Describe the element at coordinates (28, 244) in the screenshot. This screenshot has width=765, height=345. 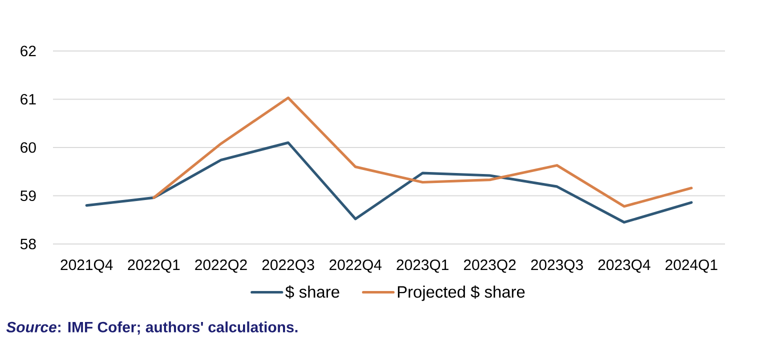
I see `y-tick-label: 58` at that location.